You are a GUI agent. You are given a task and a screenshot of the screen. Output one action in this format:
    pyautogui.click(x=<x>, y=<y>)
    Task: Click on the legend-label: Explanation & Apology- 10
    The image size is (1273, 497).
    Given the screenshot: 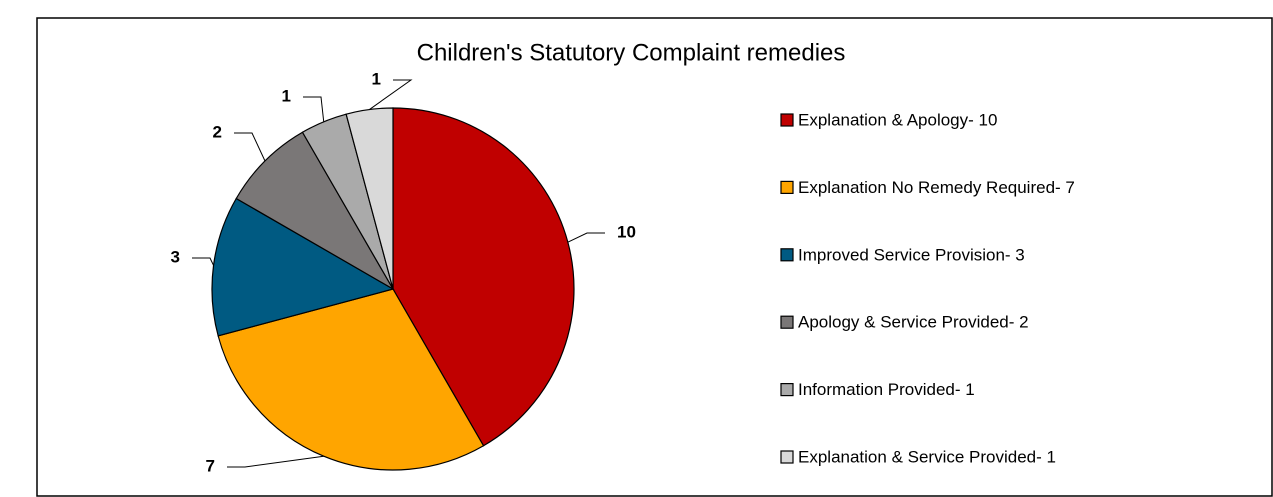 What is the action you would take?
    pyautogui.click(x=897, y=119)
    